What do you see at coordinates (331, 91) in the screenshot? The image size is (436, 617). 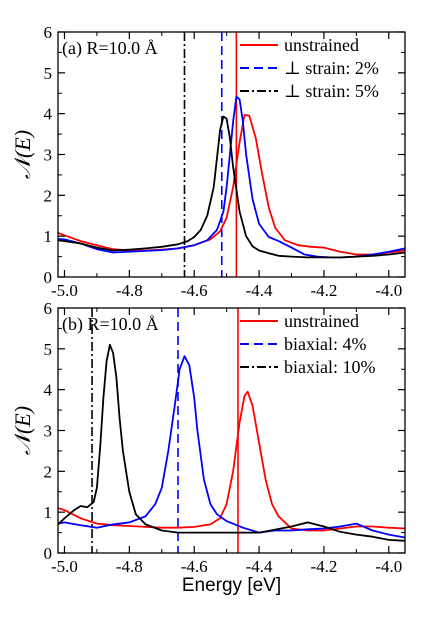 I see `legend-label-3: ⊥ strain: 5%` at bounding box center [331, 91].